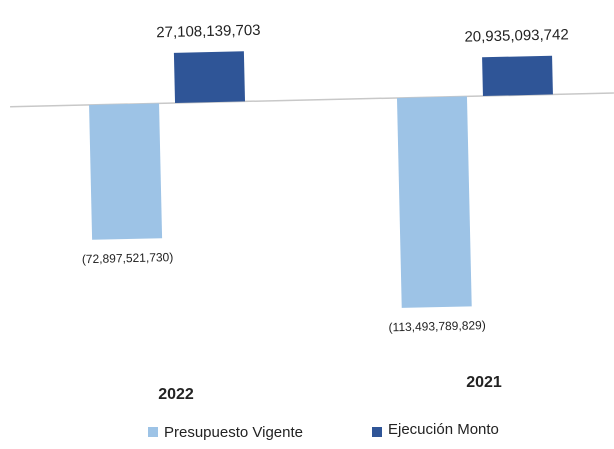 Image resolution: width=614 pixels, height=449 pixels. I want to click on data-label: (113,493,789,829), so click(436, 326).